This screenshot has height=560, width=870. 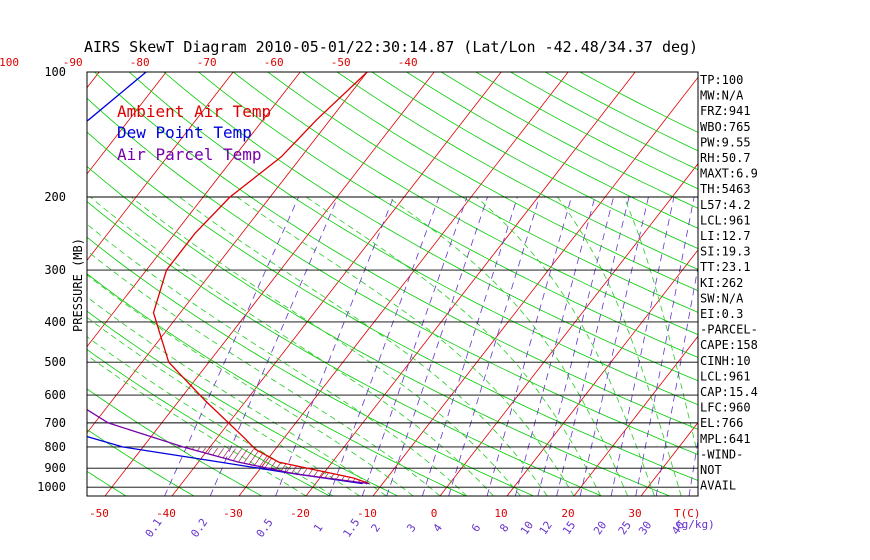 What do you see at coordinates (634, 513) in the screenshot?
I see `bottom-temp-tick-label: 30` at bounding box center [634, 513].